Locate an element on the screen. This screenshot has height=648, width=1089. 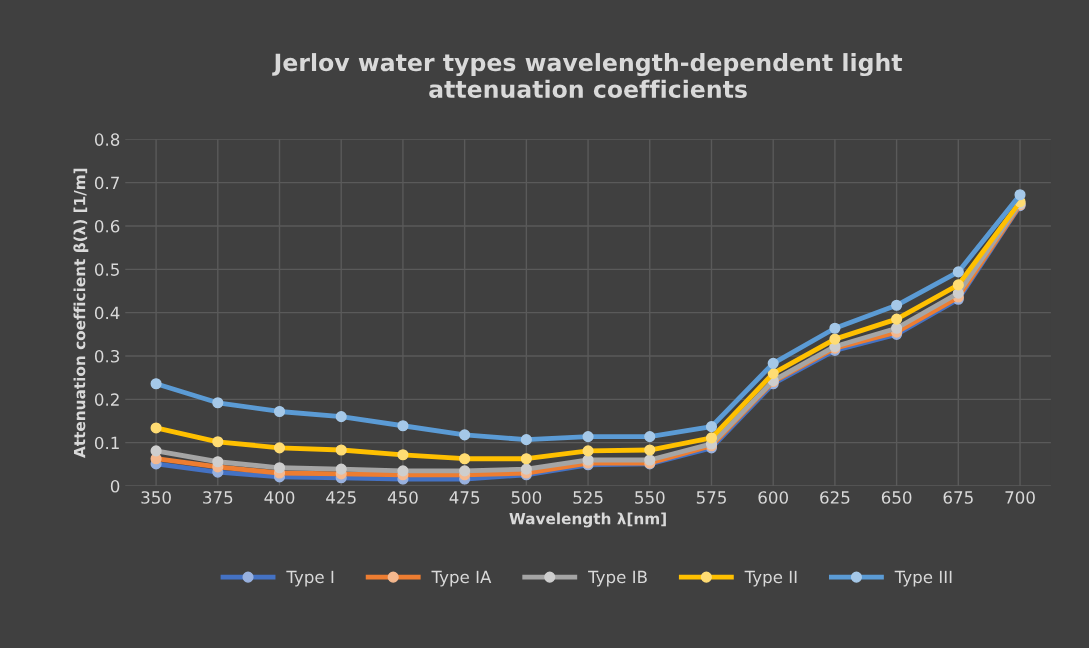
x-tick-label: 650 is located at coordinates (896, 497).